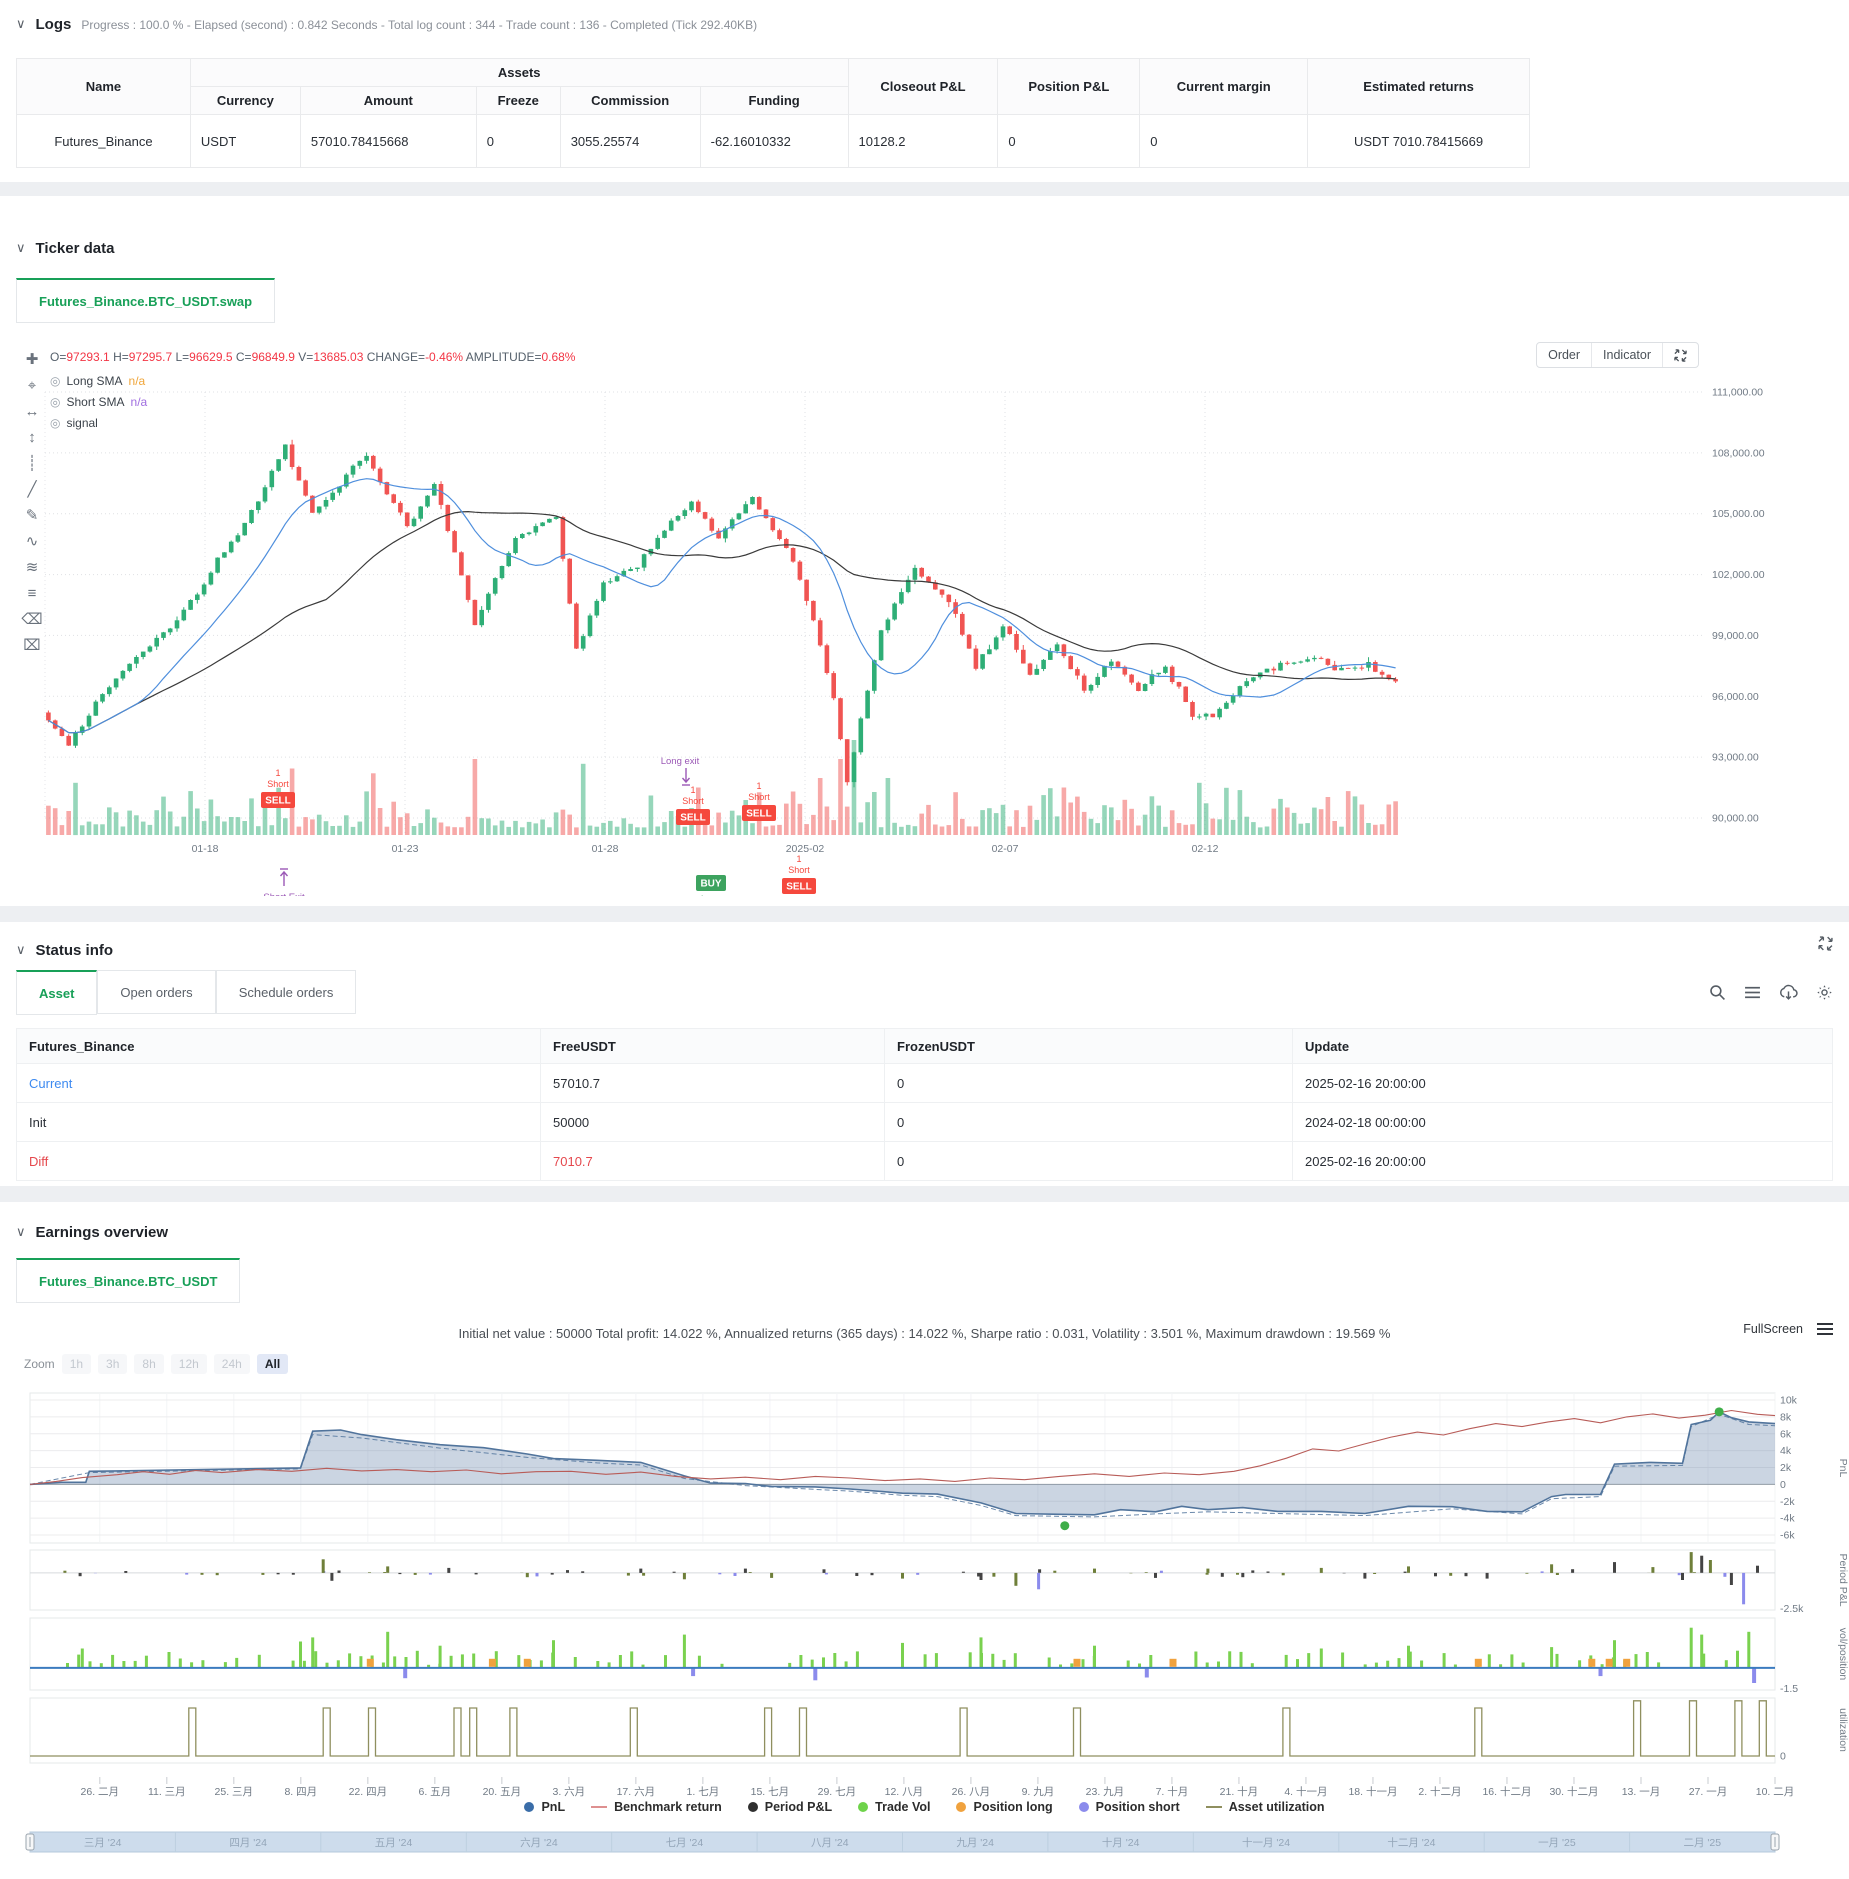  I want to click on svg-text: -2k, so click(1787, 1502).